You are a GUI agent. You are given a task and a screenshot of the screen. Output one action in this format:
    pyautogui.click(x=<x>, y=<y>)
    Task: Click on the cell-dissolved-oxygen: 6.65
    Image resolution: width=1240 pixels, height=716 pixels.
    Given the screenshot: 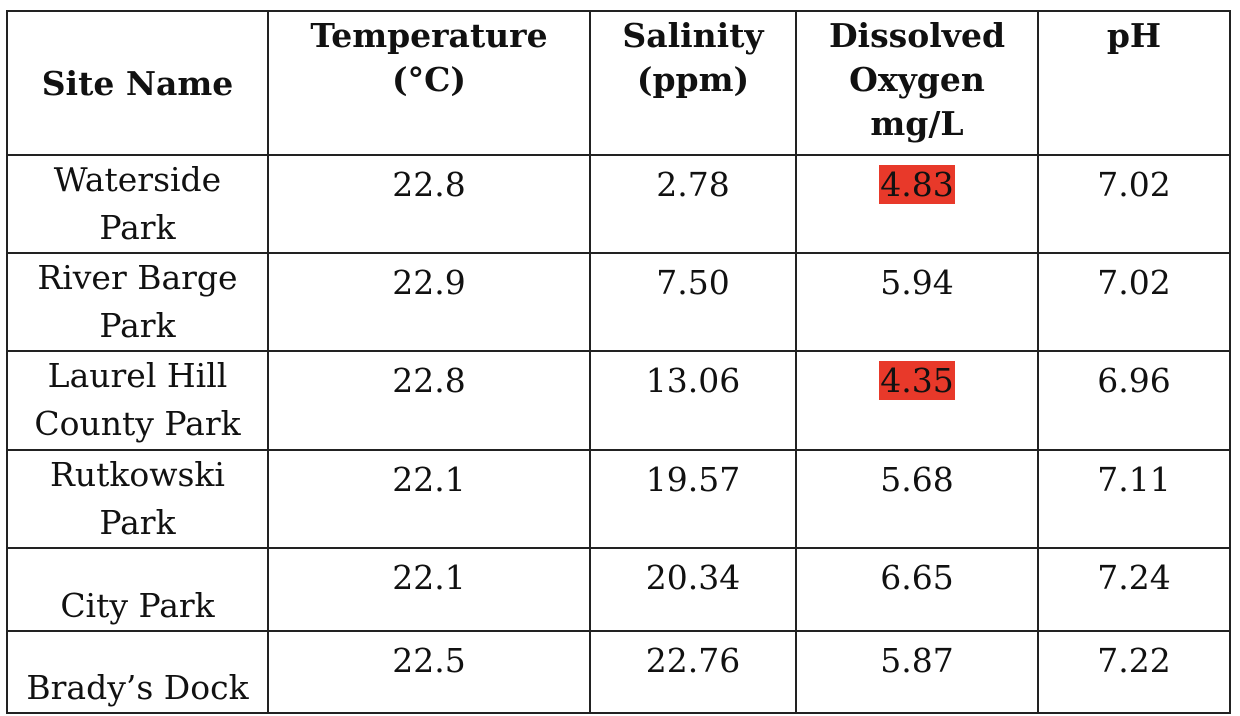 What is the action you would take?
    pyautogui.click(x=917, y=589)
    